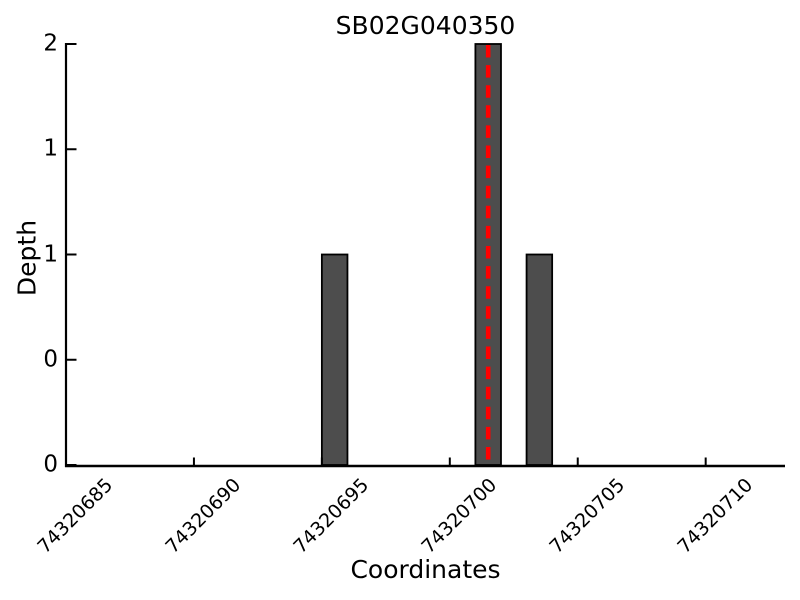 The height and width of the screenshot is (600, 800). I want to click on chart-title: SB02G040350, so click(425, 25).